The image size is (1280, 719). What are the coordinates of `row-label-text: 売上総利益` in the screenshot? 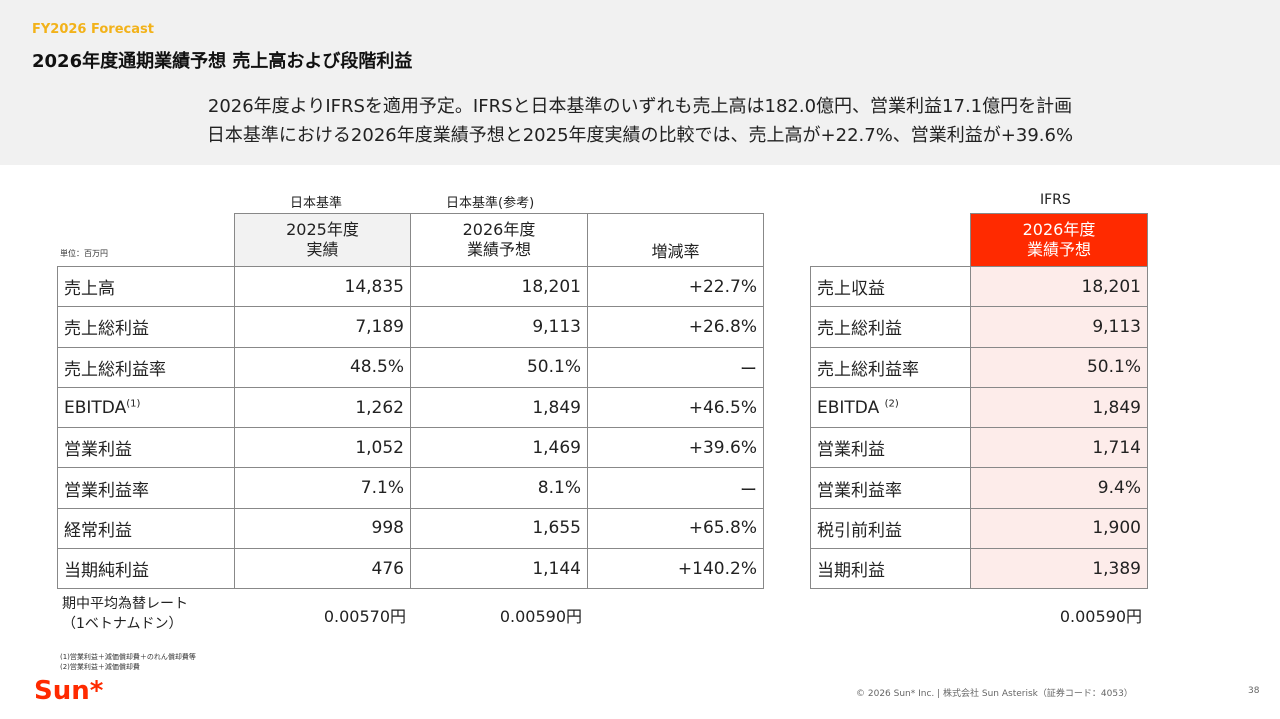 It's located at (859, 329).